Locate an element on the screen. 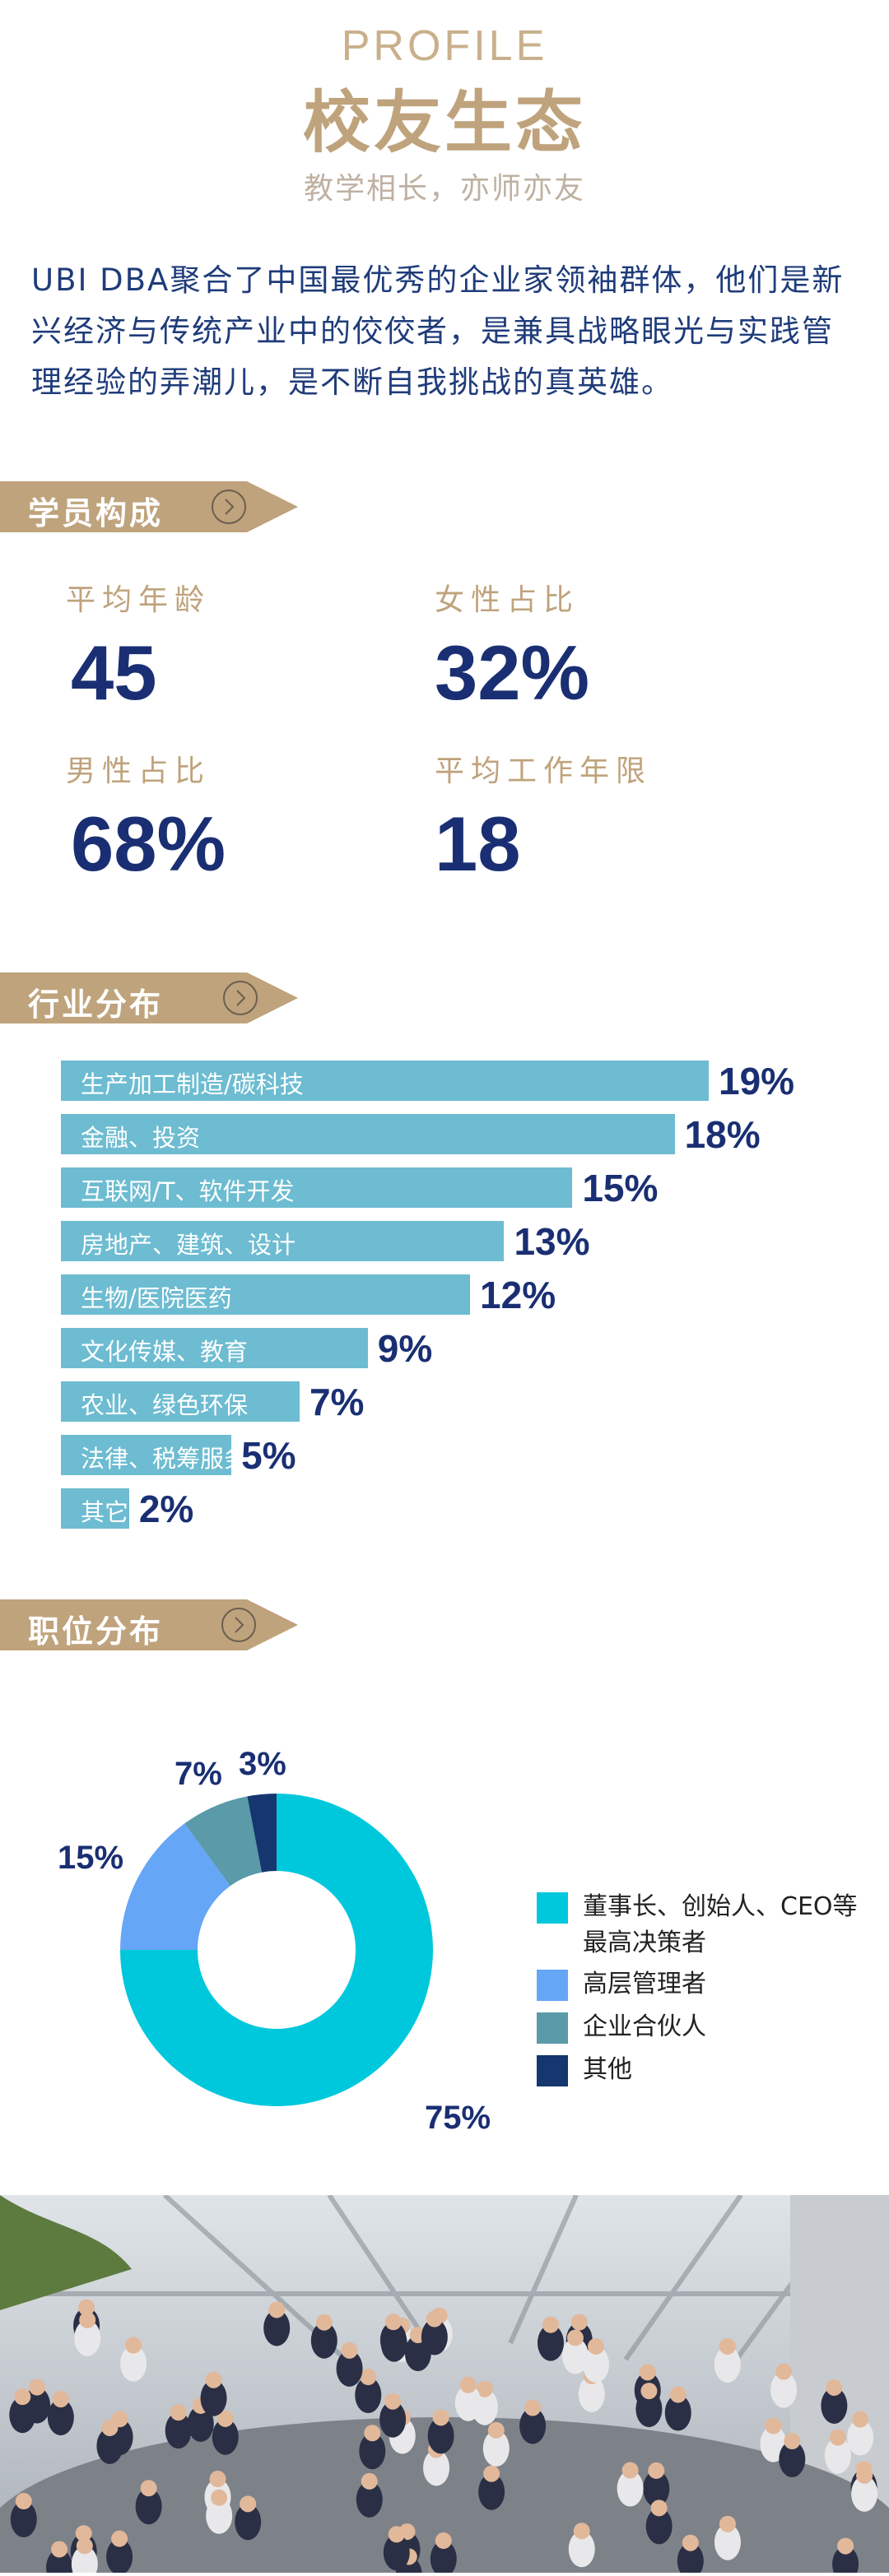 Image resolution: width=889 pixels, height=2576 pixels. stat-value-female: 32% is located at coordinates (512, 673).